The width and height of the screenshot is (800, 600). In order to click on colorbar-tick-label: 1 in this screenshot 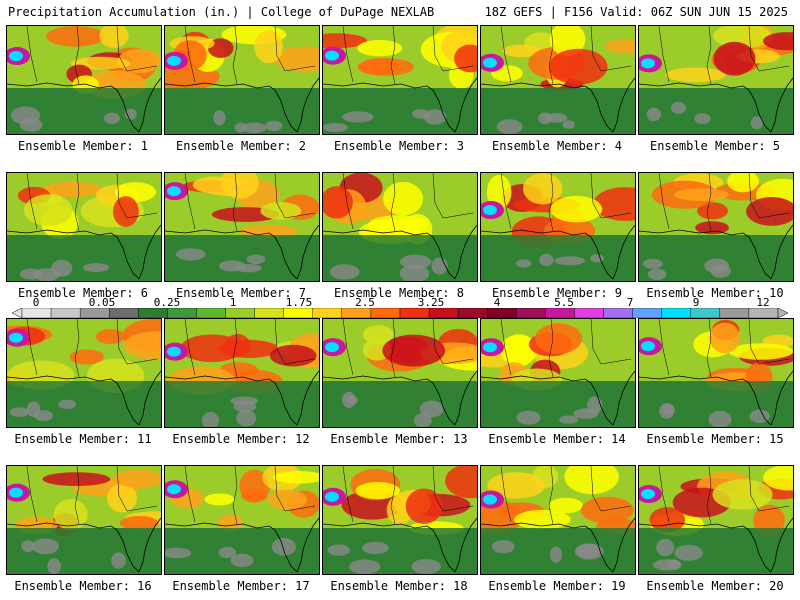, I will do `click(233, 302)`.